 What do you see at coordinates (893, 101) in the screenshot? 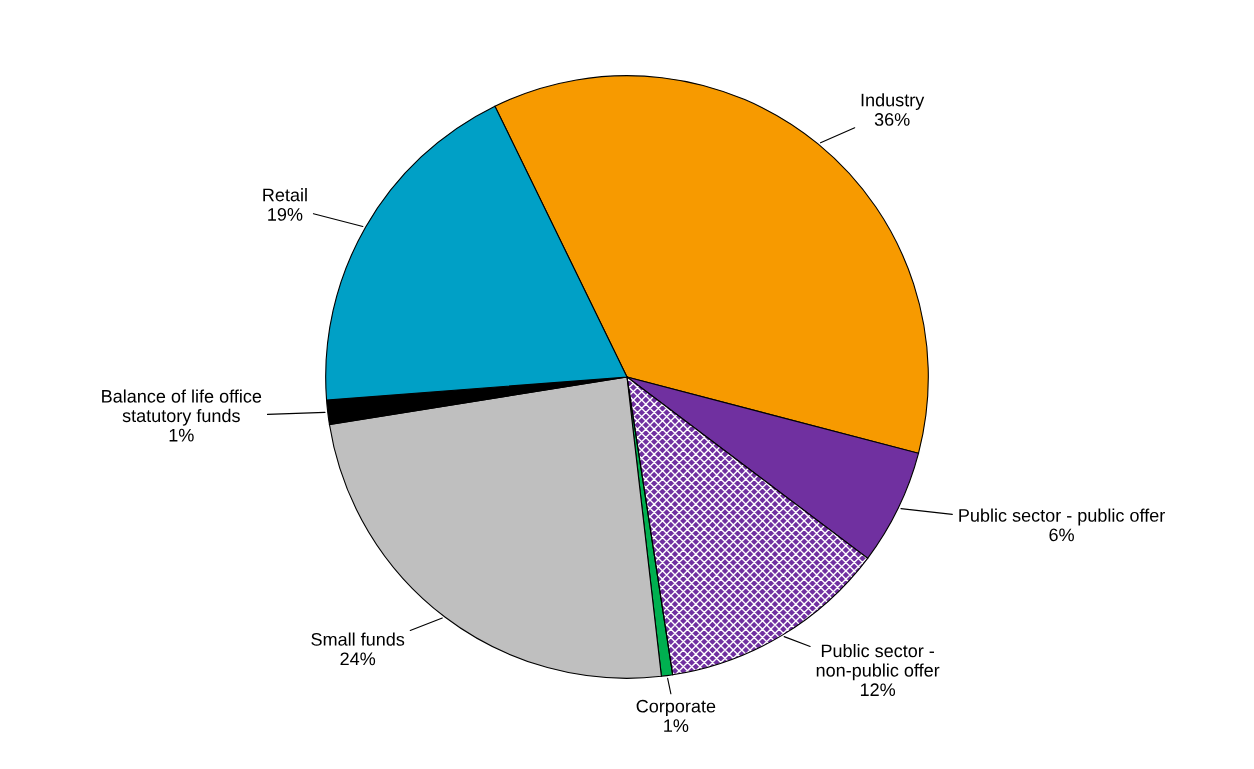
I see `slice-label: Industry` at bounding box center [893, 101].